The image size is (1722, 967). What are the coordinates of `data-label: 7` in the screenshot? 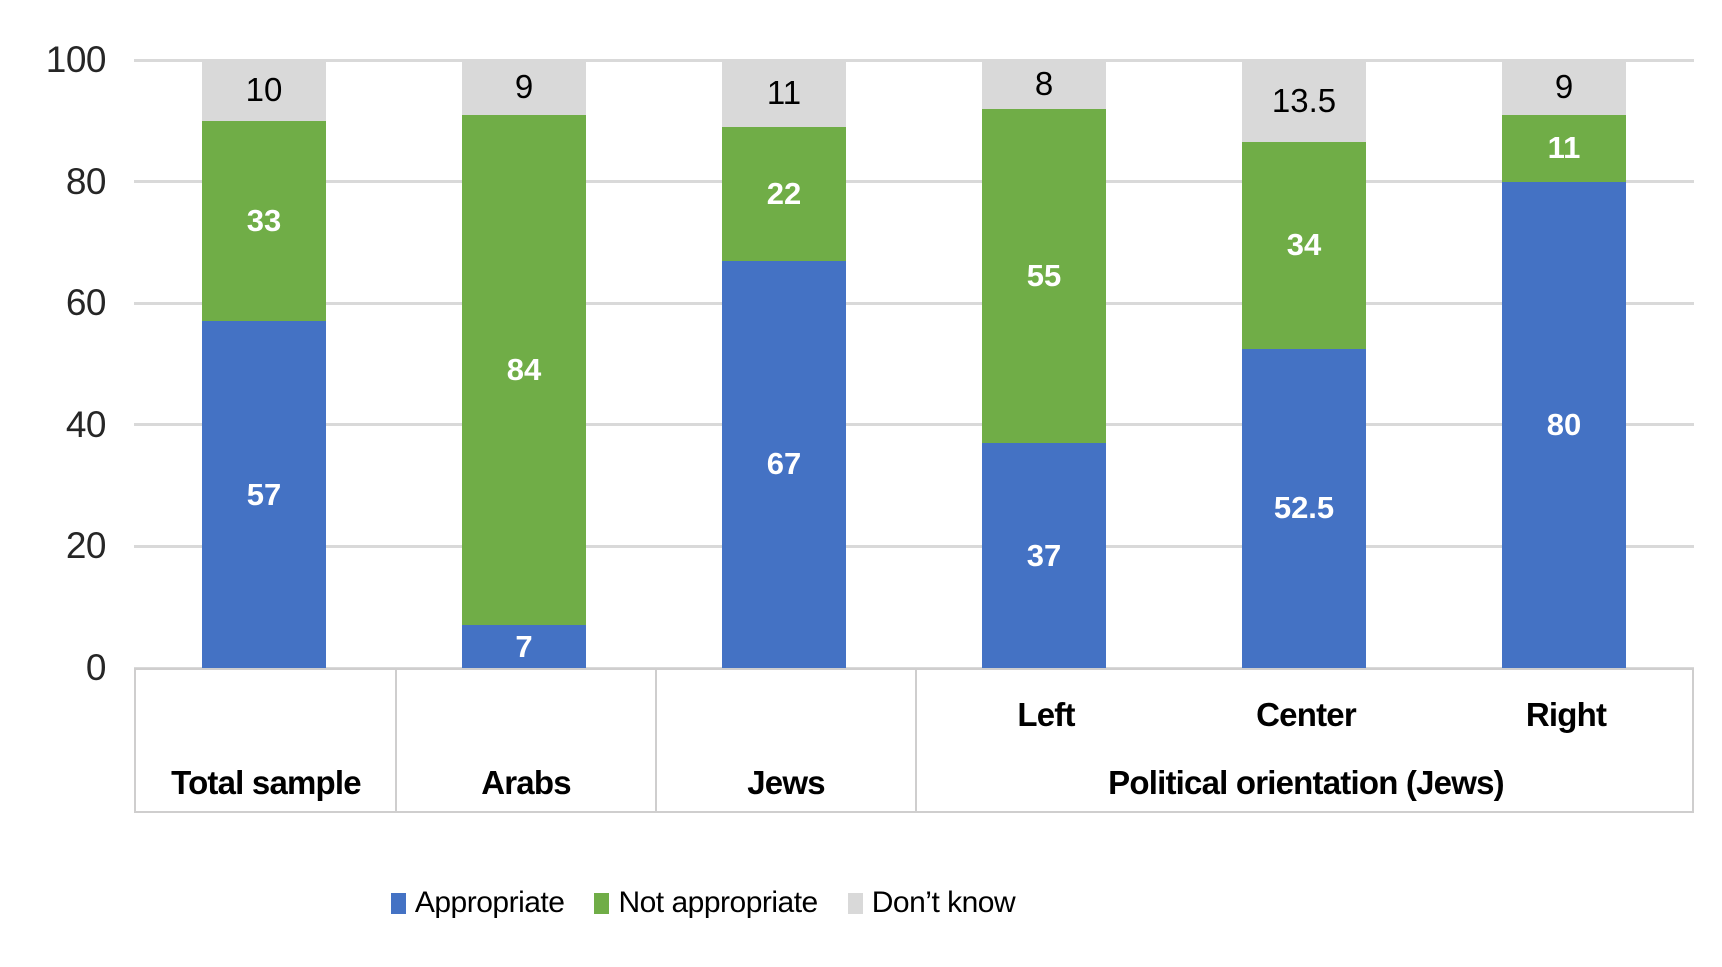 It's located at (524, 646).